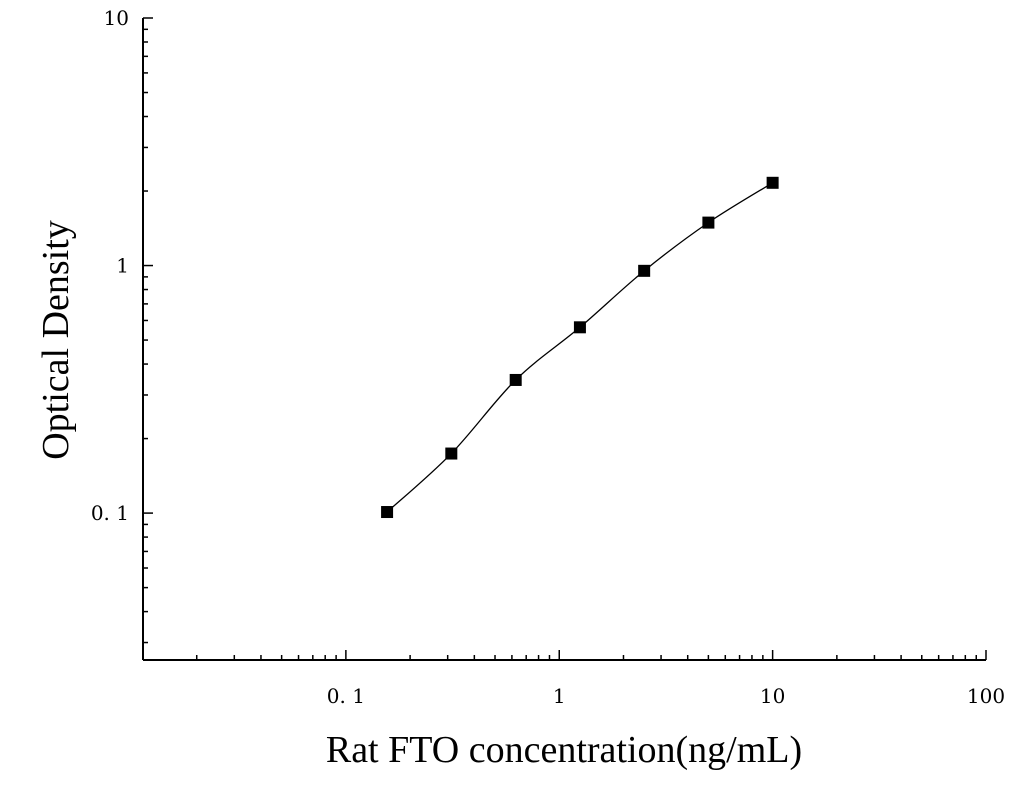 This screenshot has height=787, width=1027. Describe the element at coordinates (772, 696) in the screenshot. I see `x-tick-label: 10` at that location.